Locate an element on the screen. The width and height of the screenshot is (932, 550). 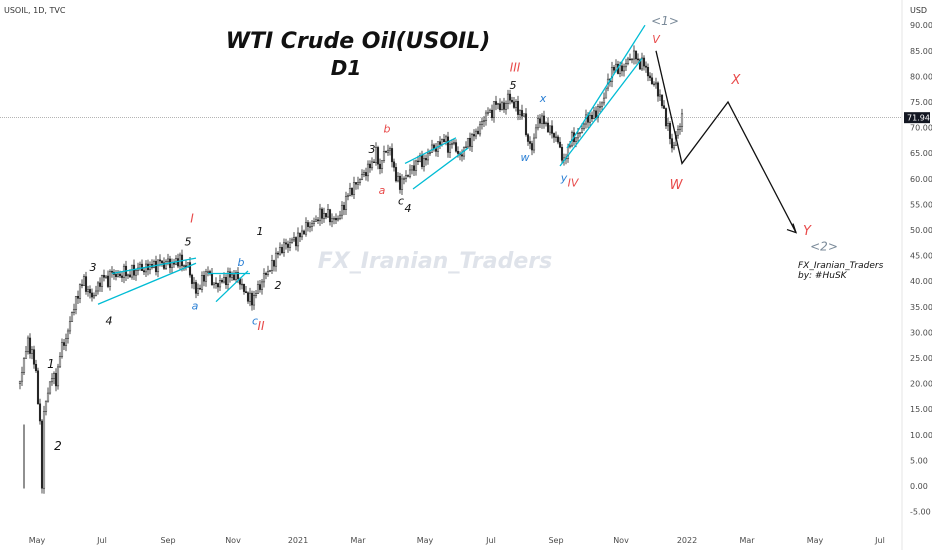
y-tick-label: 85.00 is located at coordinates (921, 51).